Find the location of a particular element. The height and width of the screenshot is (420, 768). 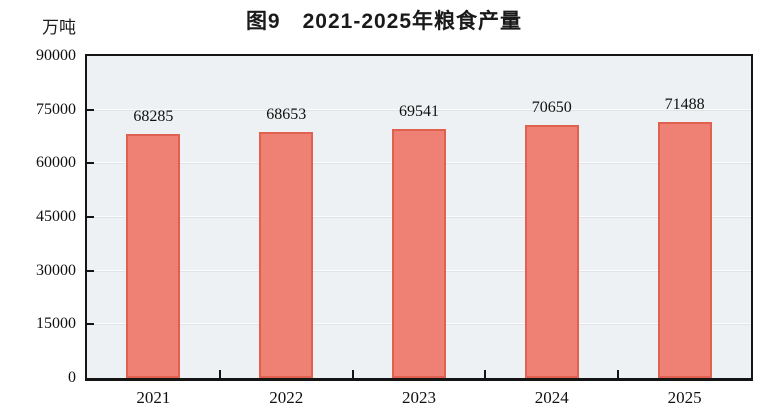

bar-value-label: 71488 is located at coordinates (684, 105).